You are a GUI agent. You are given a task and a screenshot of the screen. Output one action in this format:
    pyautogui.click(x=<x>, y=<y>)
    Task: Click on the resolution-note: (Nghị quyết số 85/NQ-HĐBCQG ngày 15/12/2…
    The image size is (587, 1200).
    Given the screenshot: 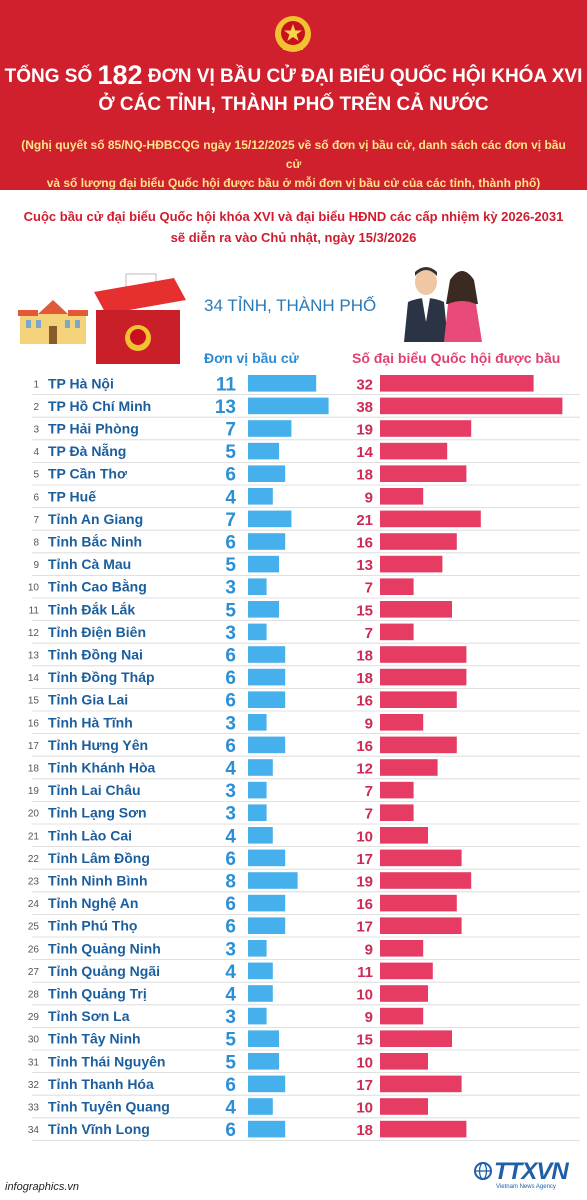 What is the action you would take?
    pyautogui.click(x=293, y=164)
    